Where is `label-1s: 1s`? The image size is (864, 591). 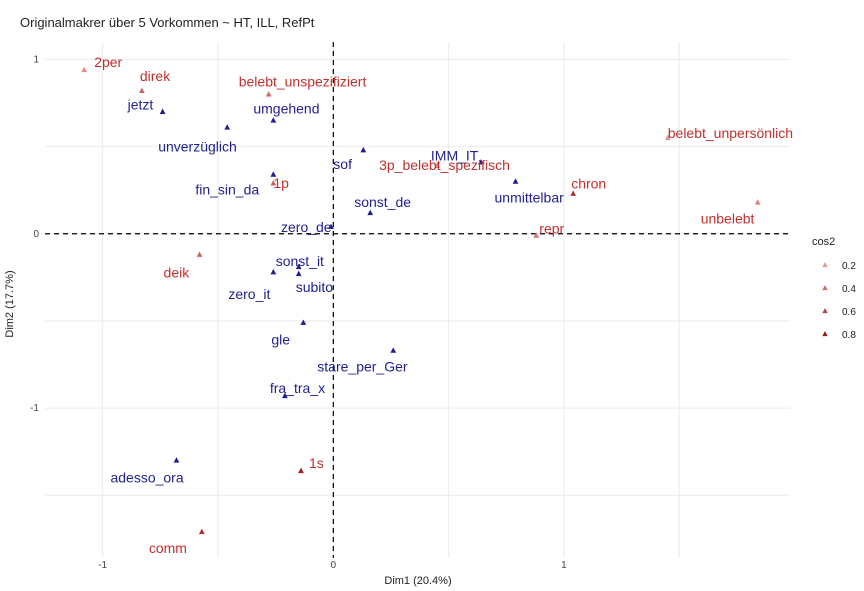 label-1s: 1s is located at coordinates (316, 463).